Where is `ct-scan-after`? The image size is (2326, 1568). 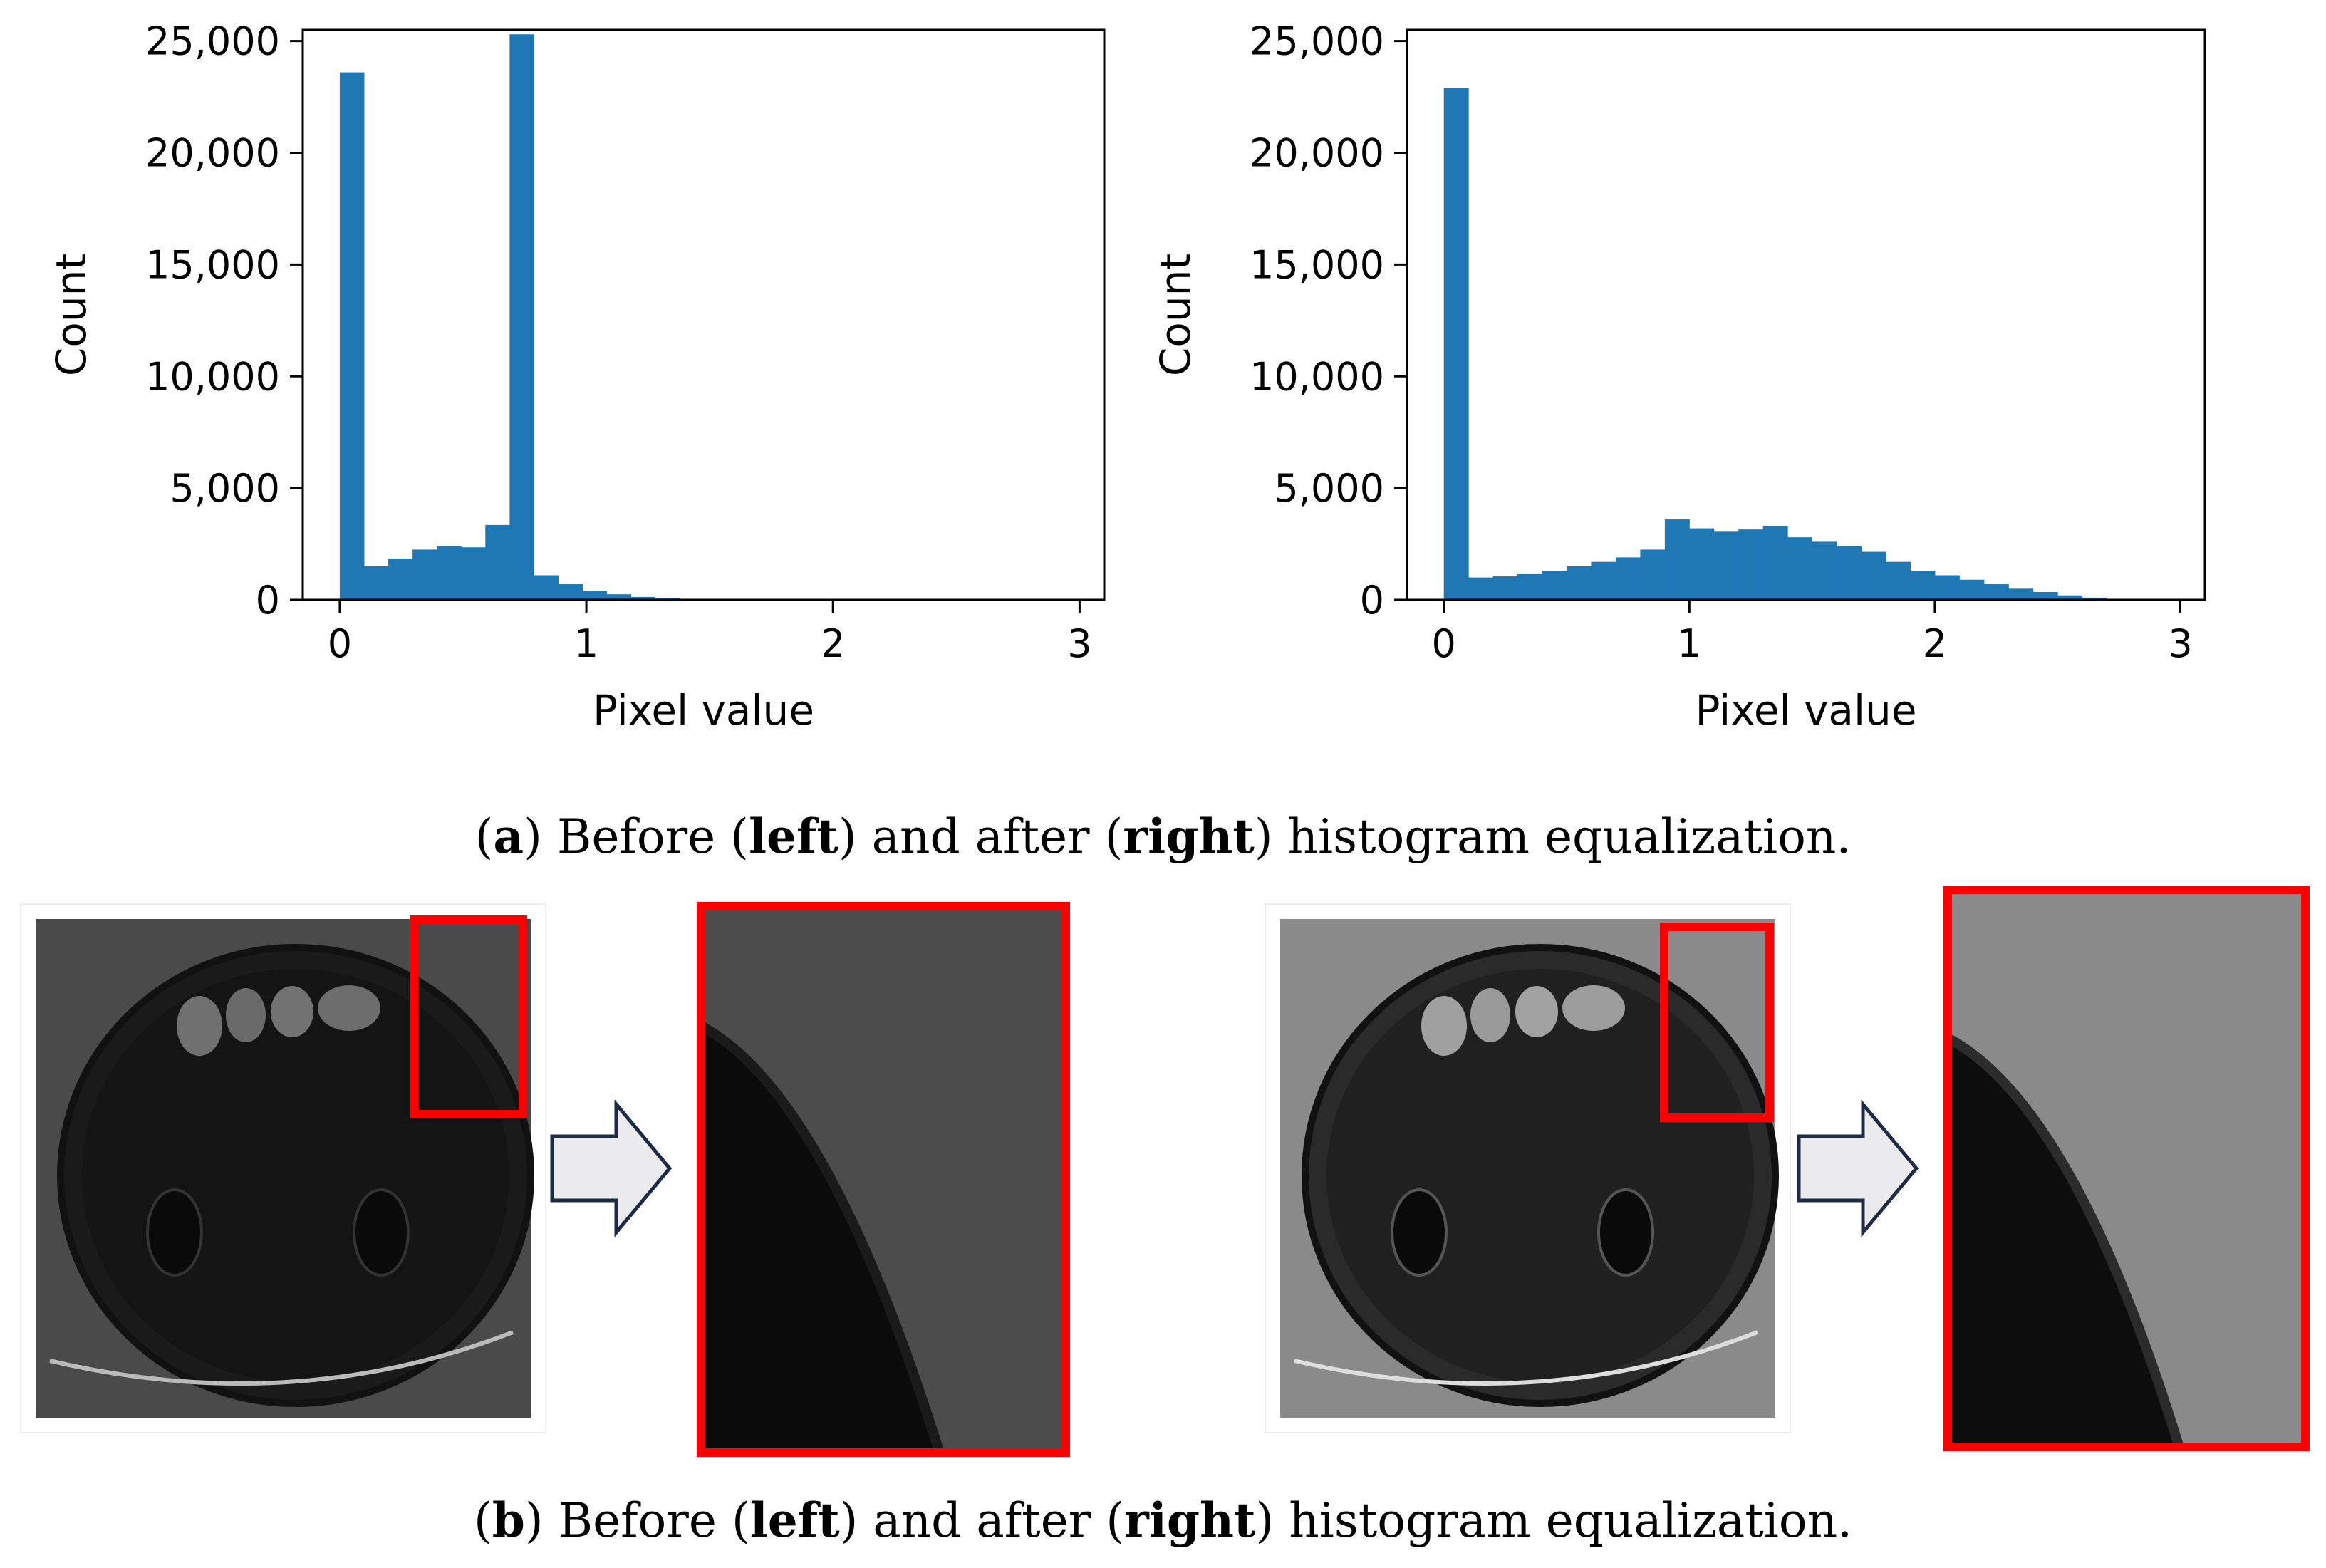 ct-scan-after is located at coordinates (1528, 1168).